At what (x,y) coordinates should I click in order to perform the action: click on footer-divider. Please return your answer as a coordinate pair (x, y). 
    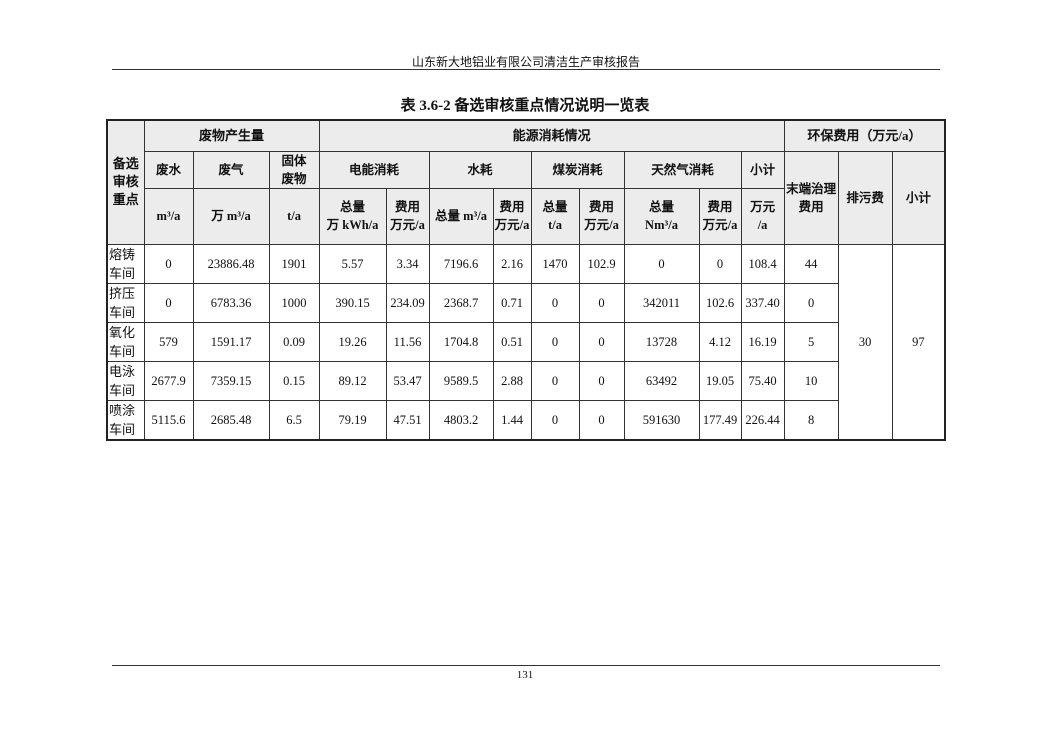
    Looking at the image, I should click on (526, 665).